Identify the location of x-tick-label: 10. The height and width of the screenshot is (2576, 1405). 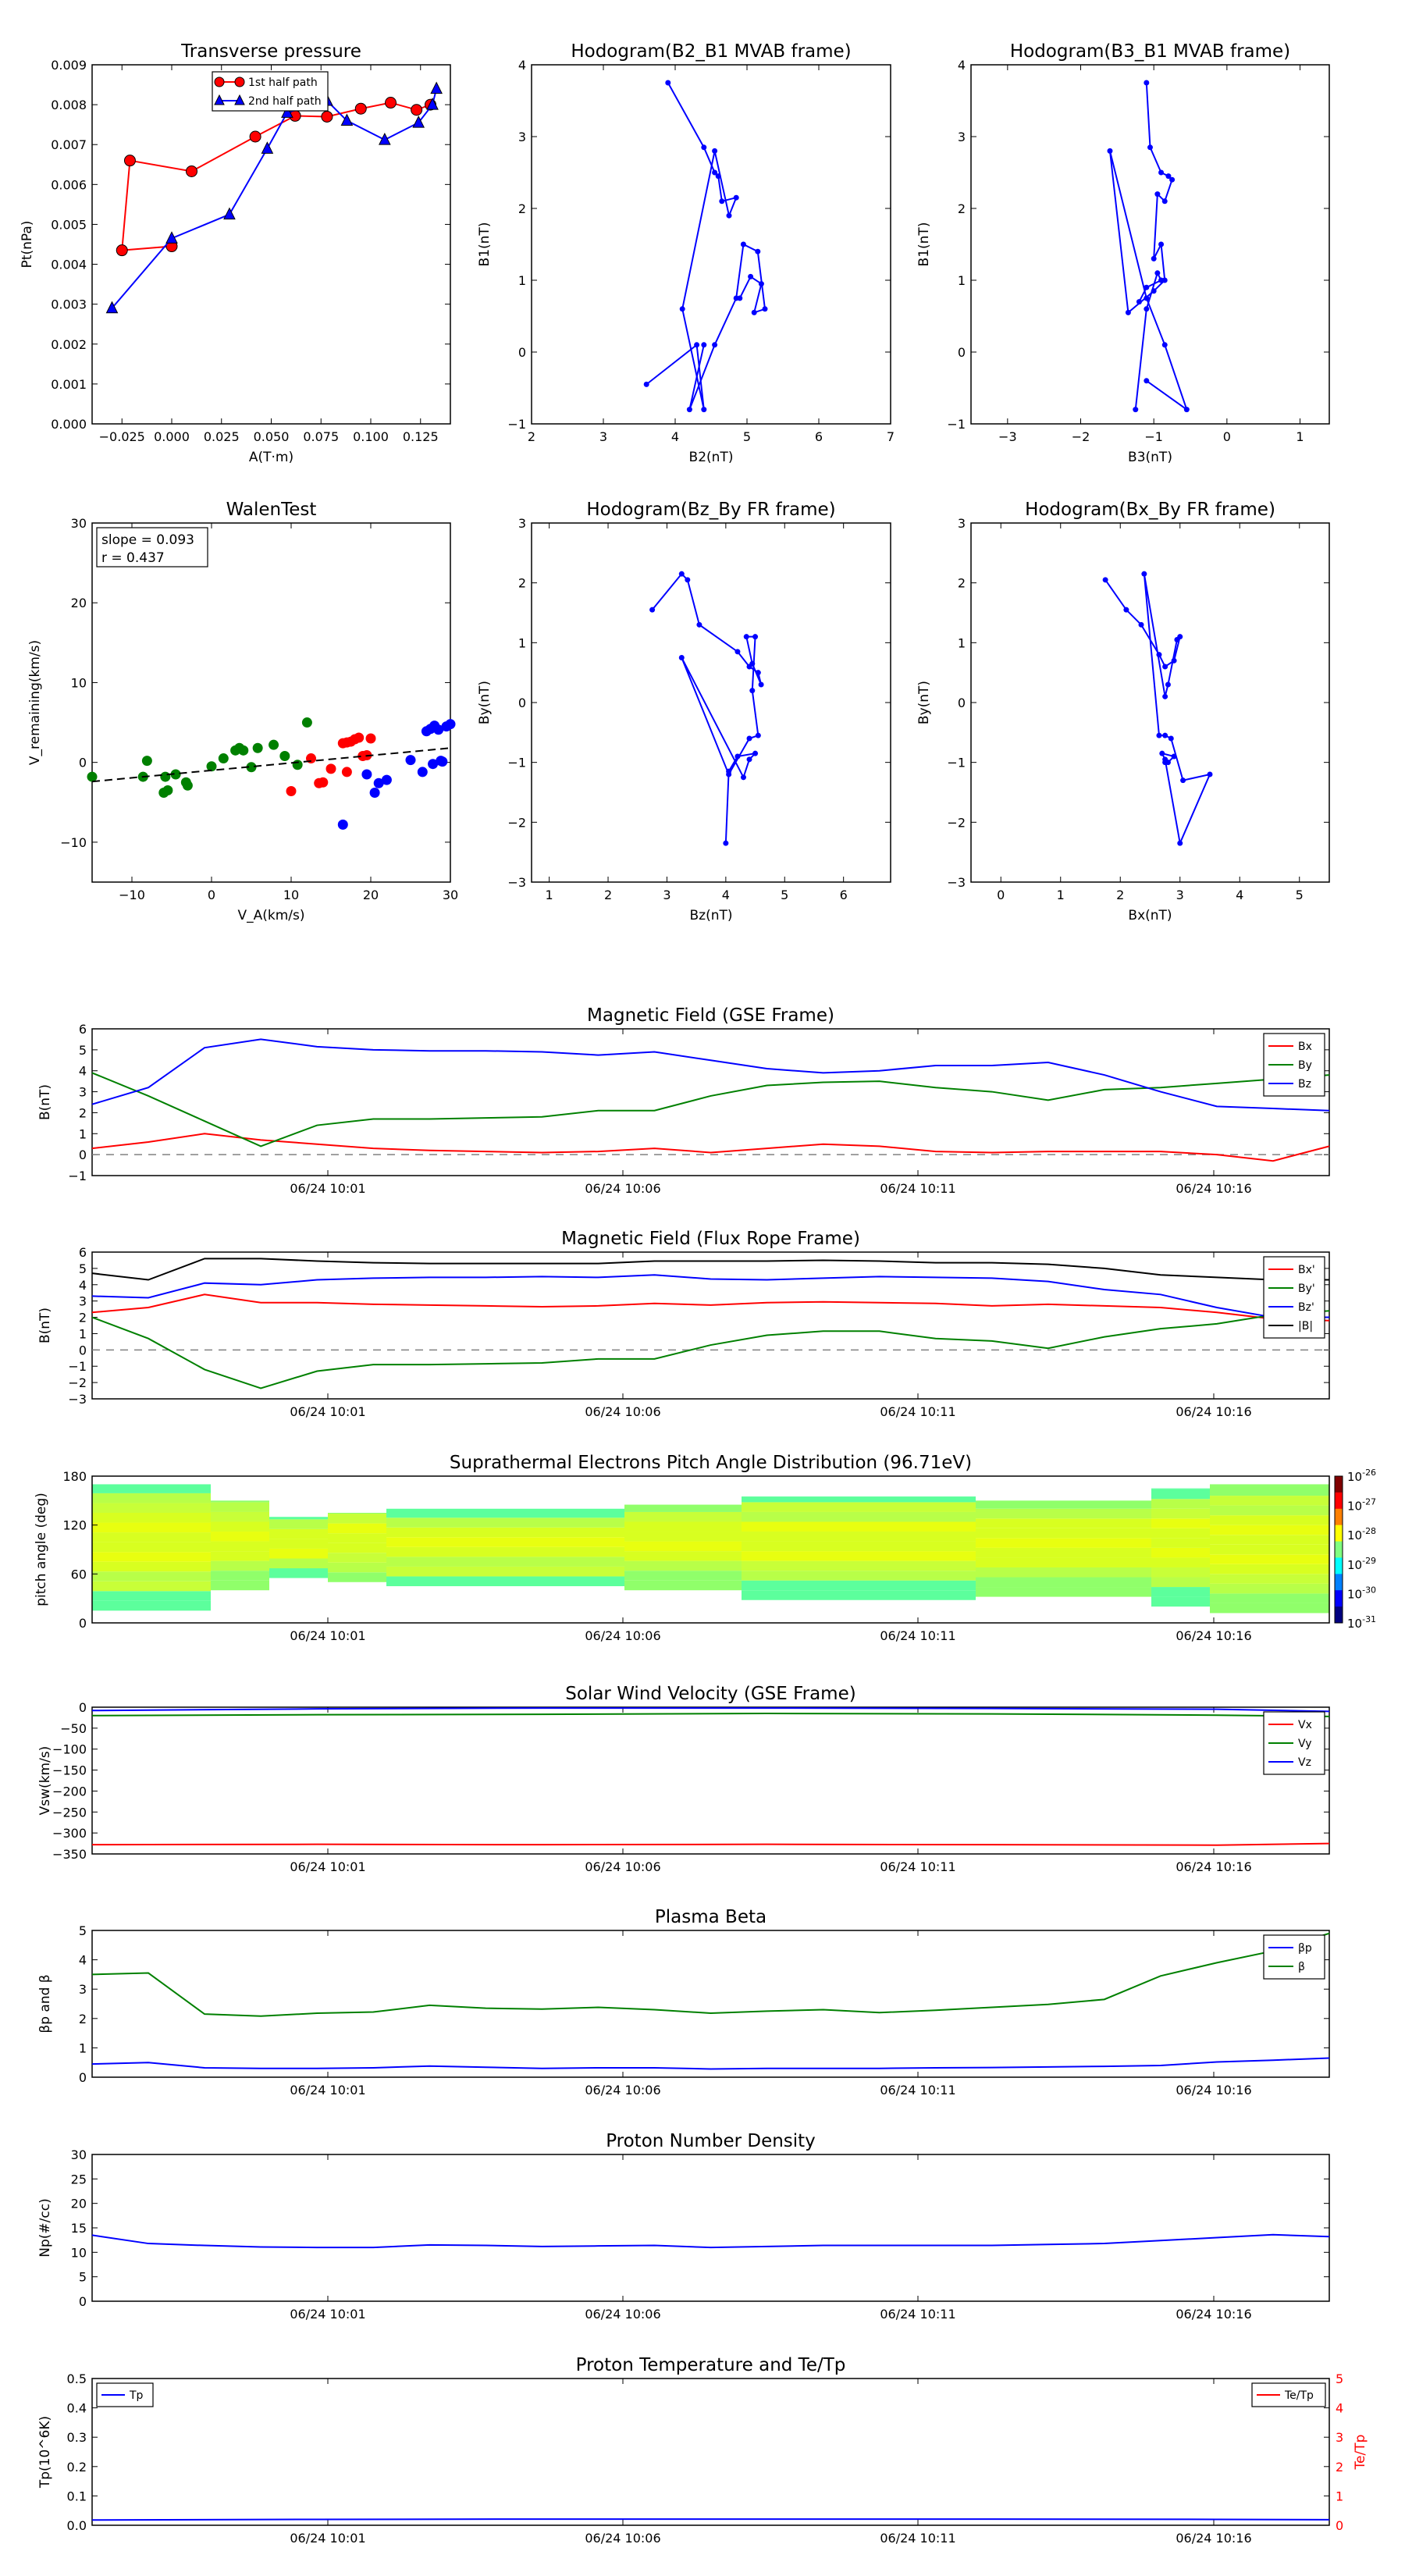
(291, 895).